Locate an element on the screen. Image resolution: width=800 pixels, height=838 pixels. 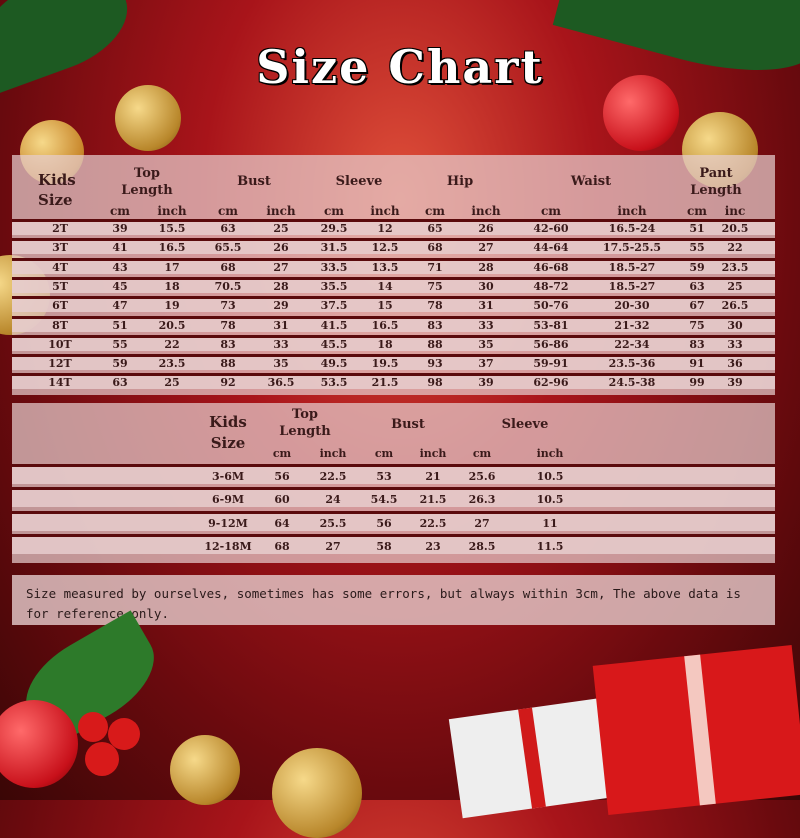
size-cell: 14T is located at coordinates (60, 383).